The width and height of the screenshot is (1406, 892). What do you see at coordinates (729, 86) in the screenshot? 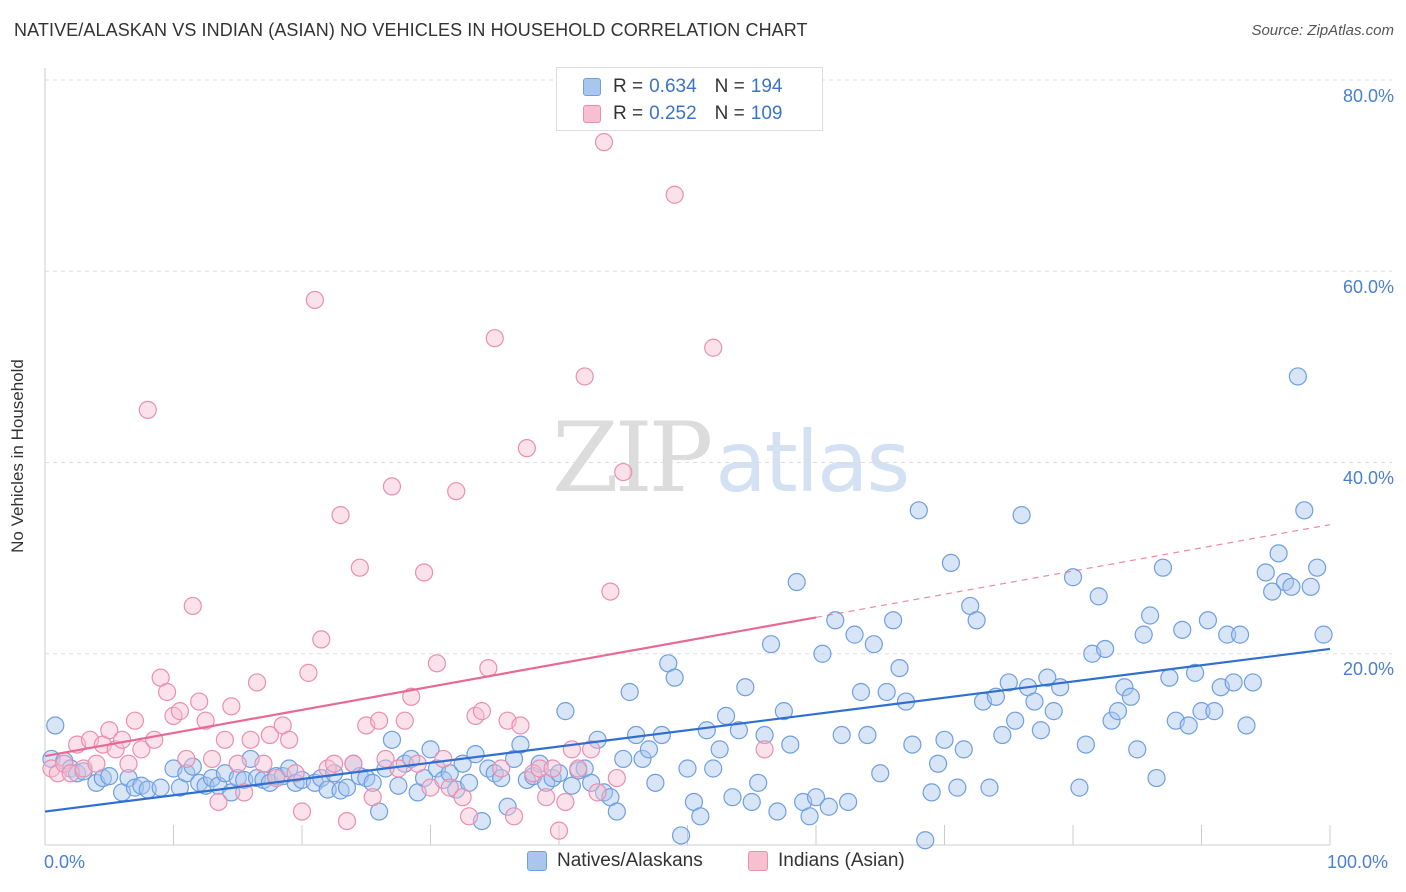
I see `legend-n-label: N =` at bounding box center [729, 86].